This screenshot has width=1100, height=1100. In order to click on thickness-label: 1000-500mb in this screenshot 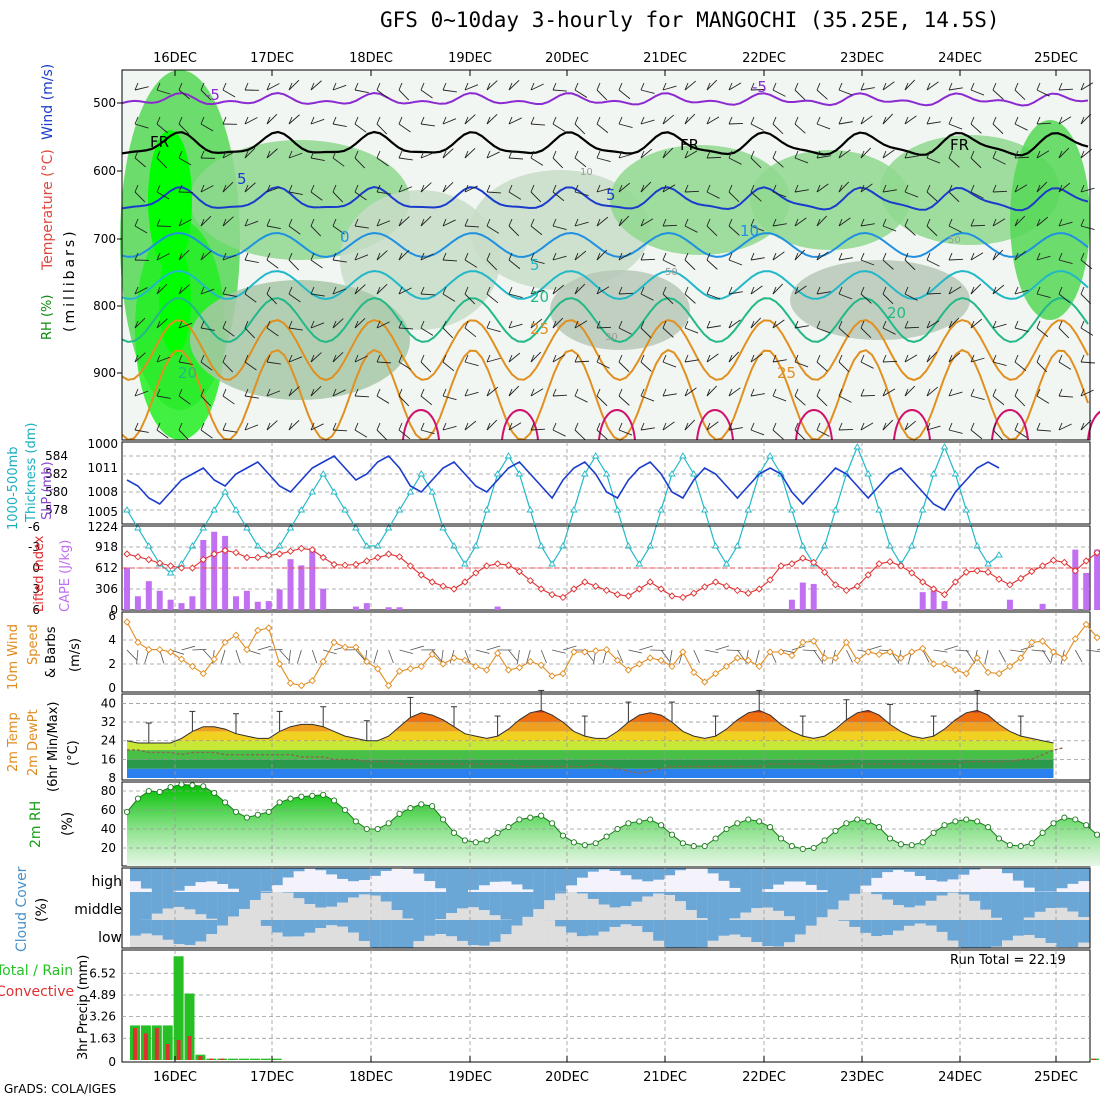, I will do `click(13, 488)`.